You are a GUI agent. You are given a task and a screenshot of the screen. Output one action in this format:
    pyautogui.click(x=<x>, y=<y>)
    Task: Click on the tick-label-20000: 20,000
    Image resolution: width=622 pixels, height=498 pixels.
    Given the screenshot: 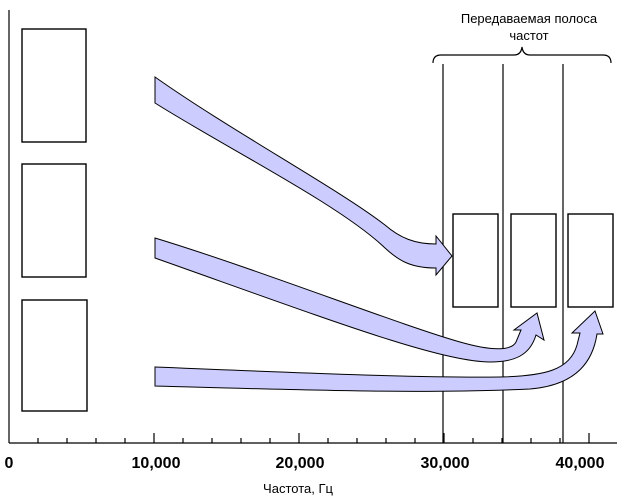 What is the action you would take?
    pyautogui.click(x=300, y=463)
    